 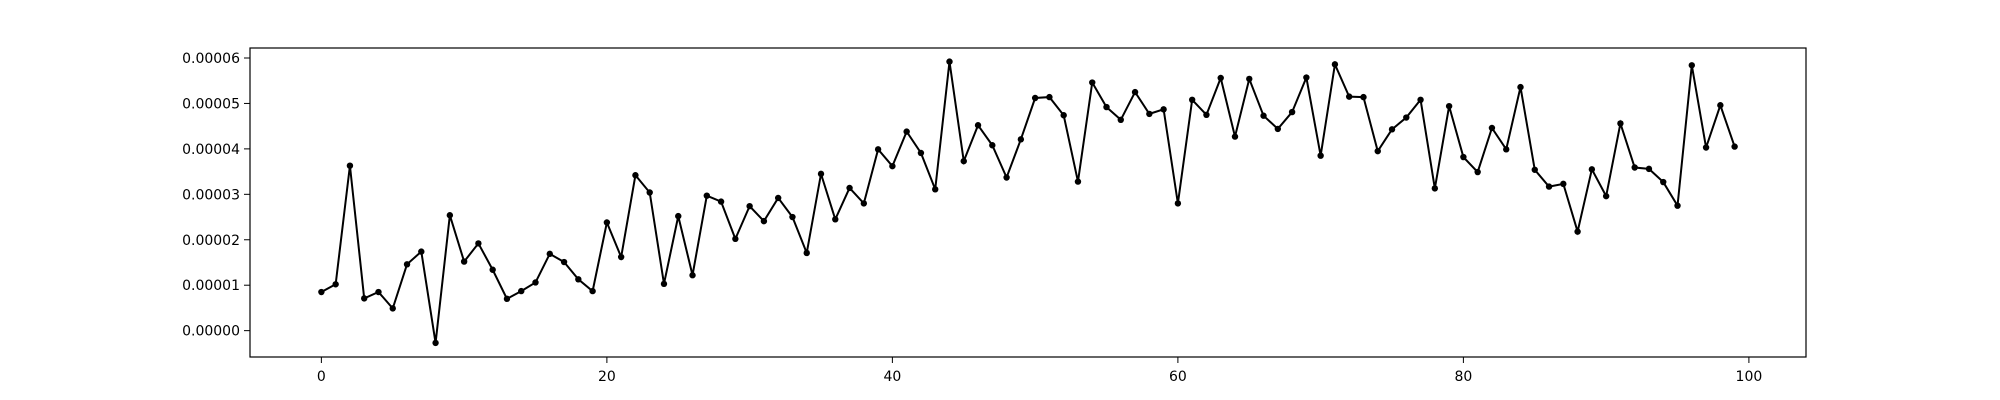 I want to click on x-tick-label: 60, so click(x=1178, y=377).